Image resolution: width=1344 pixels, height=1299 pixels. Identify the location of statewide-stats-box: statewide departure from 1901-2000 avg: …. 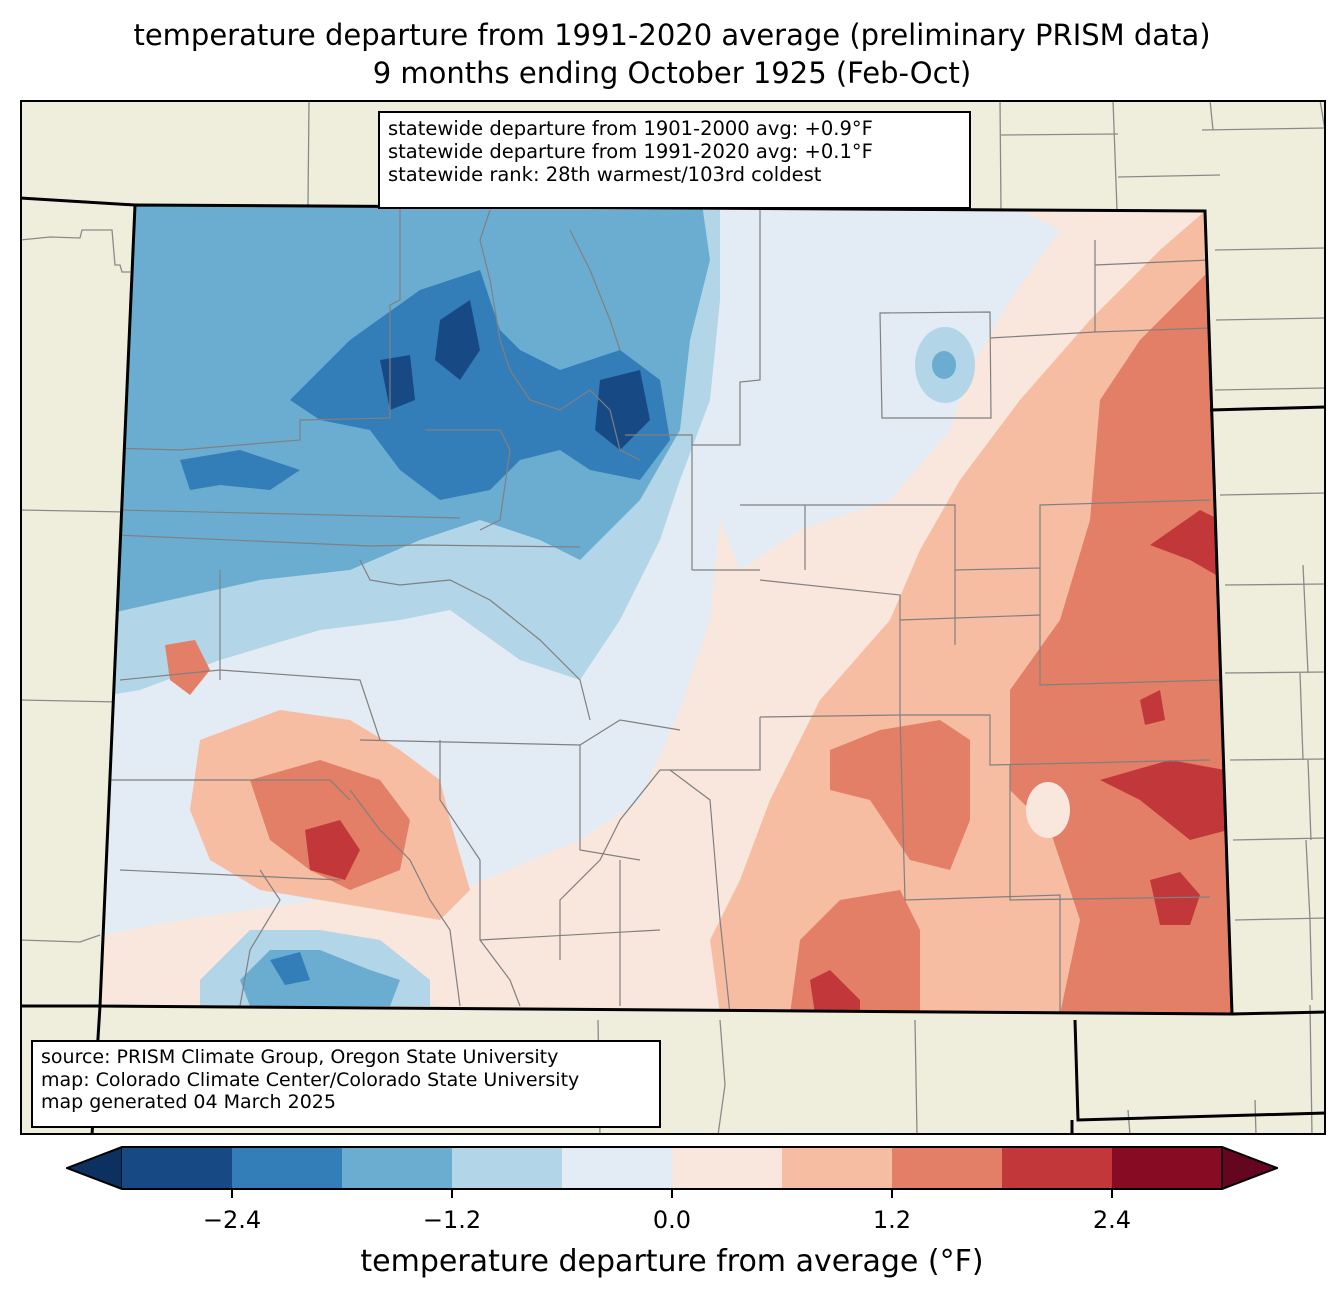
(674, 160).